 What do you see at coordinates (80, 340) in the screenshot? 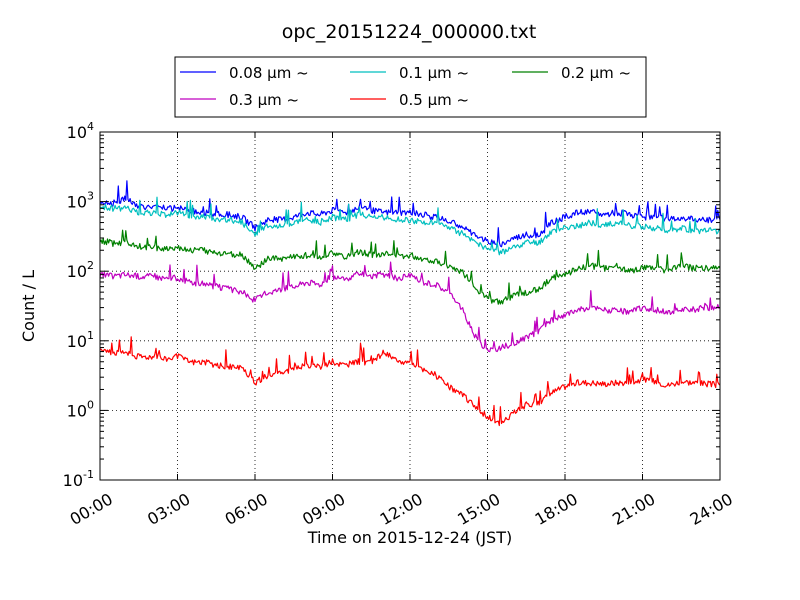
I see `y-tick-label: 10¹` at bounding box center [80, 340].